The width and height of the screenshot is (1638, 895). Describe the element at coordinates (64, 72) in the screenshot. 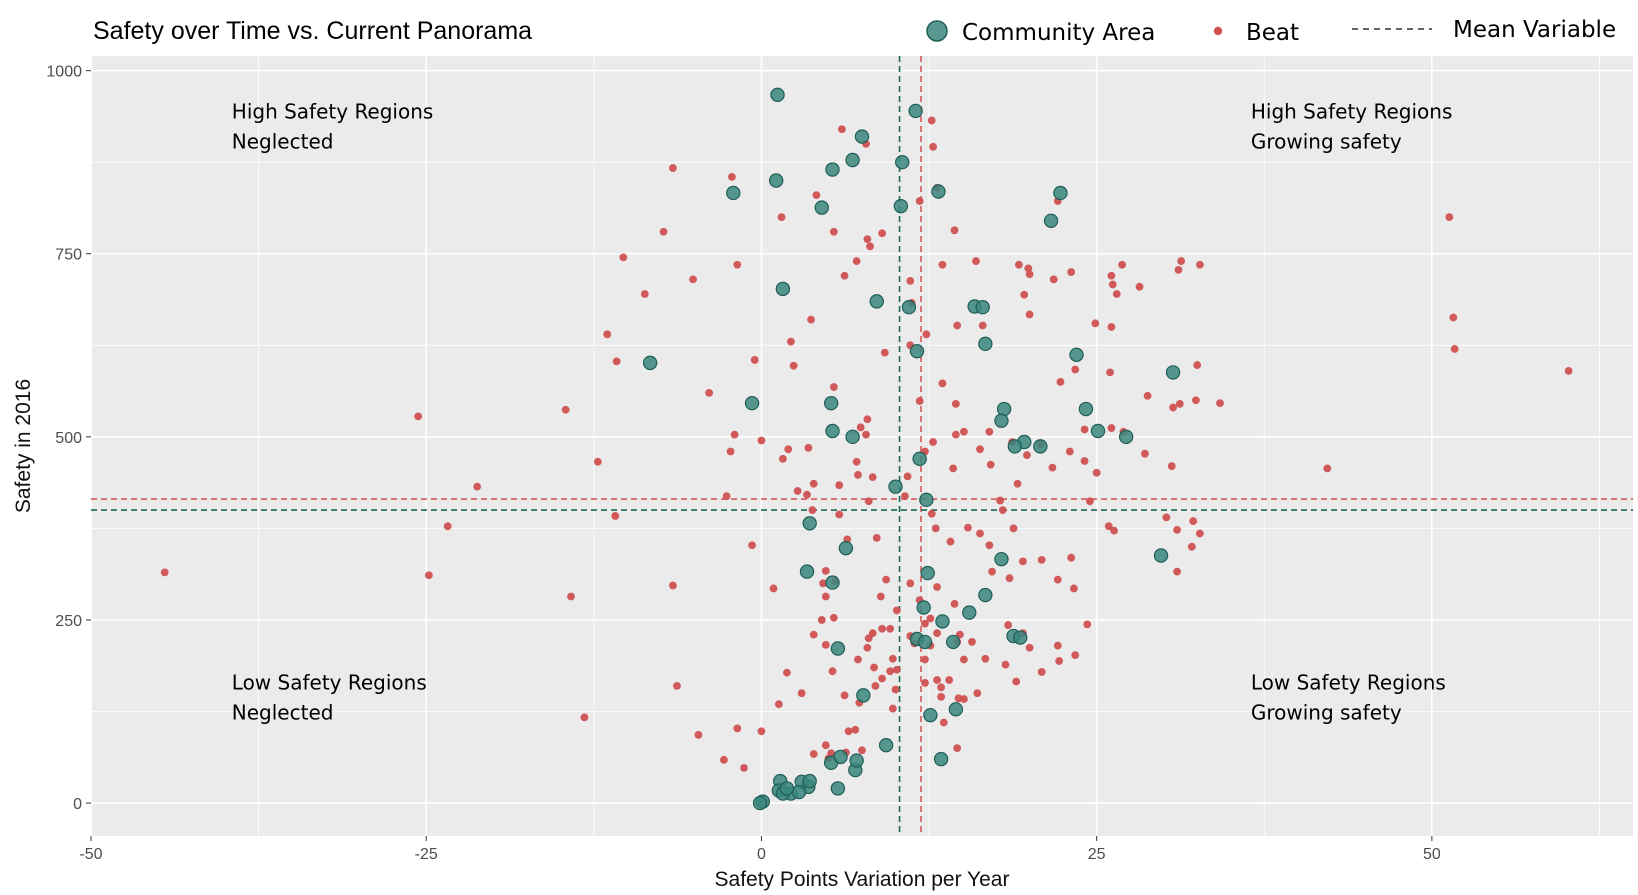

I see `y-tick-label: 1000` at that location.